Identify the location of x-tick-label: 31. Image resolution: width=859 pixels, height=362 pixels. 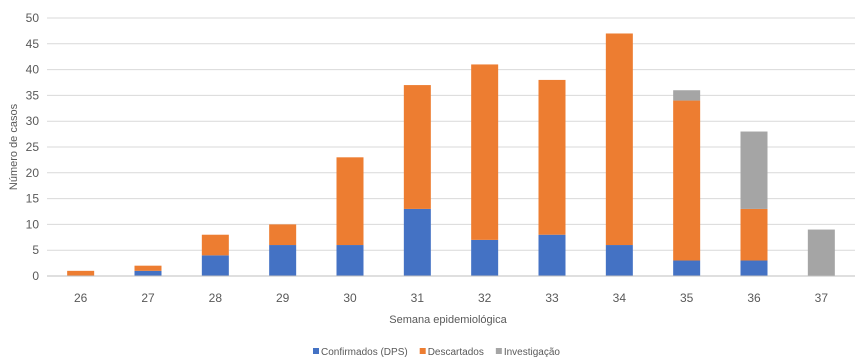
(418, 298).